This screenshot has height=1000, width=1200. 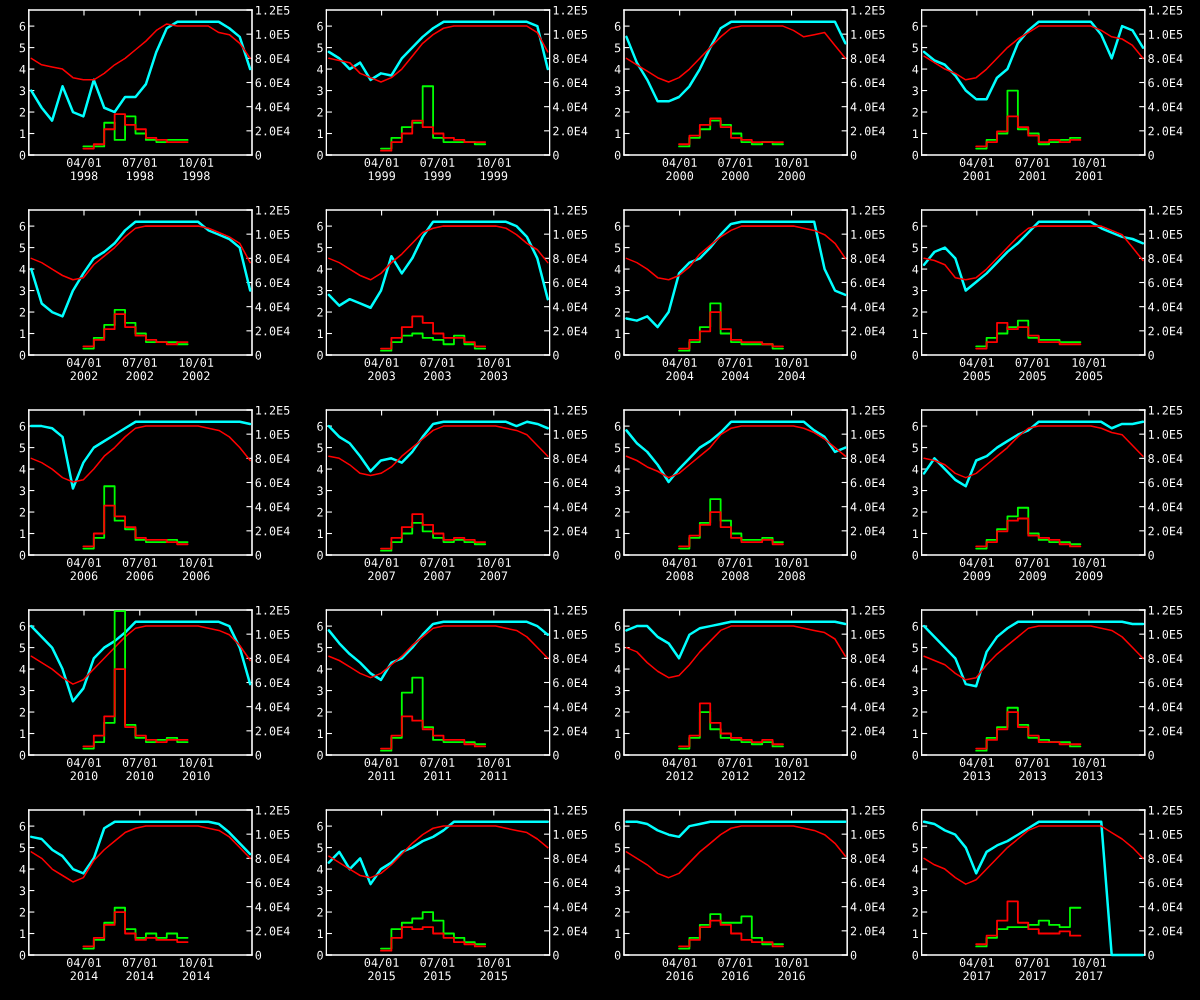 What do you see at coordinates (494, 169) in the screenshot?
I see `x-tick-label: 10/01 1999` at bounding box center [494, 169].